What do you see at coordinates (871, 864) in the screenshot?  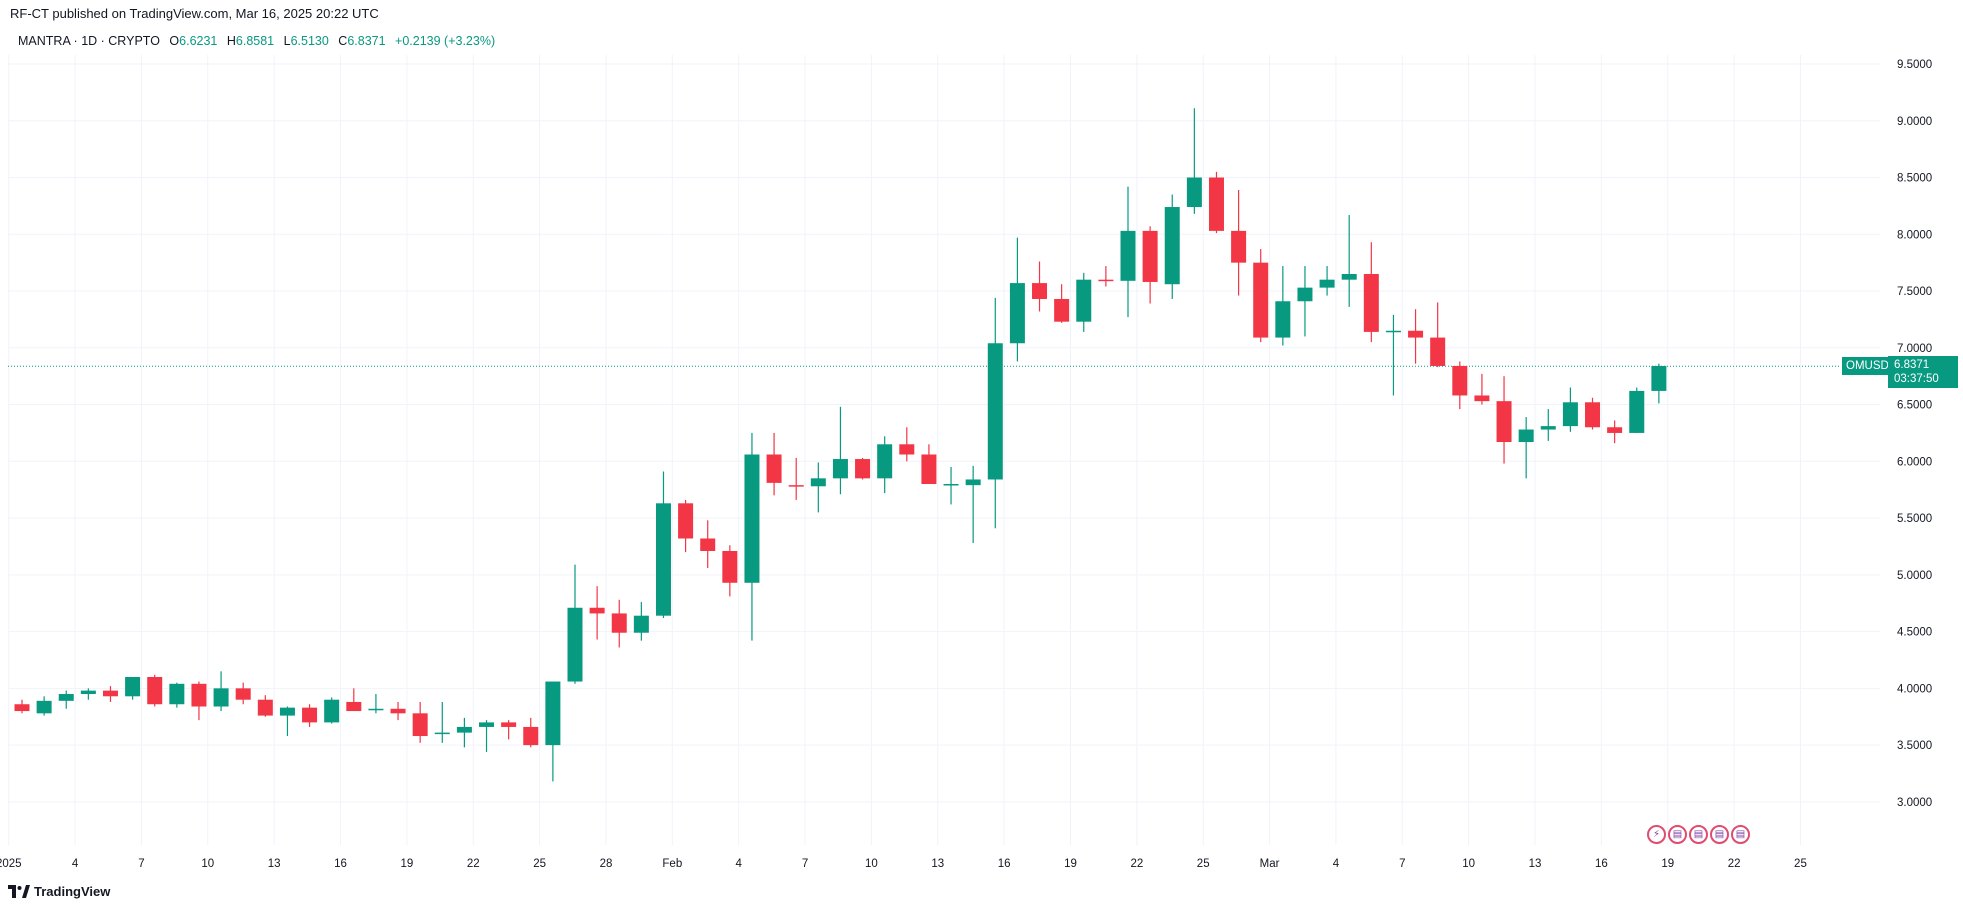 I see `x-tick-label: 10` at bounding box center [871, 864].